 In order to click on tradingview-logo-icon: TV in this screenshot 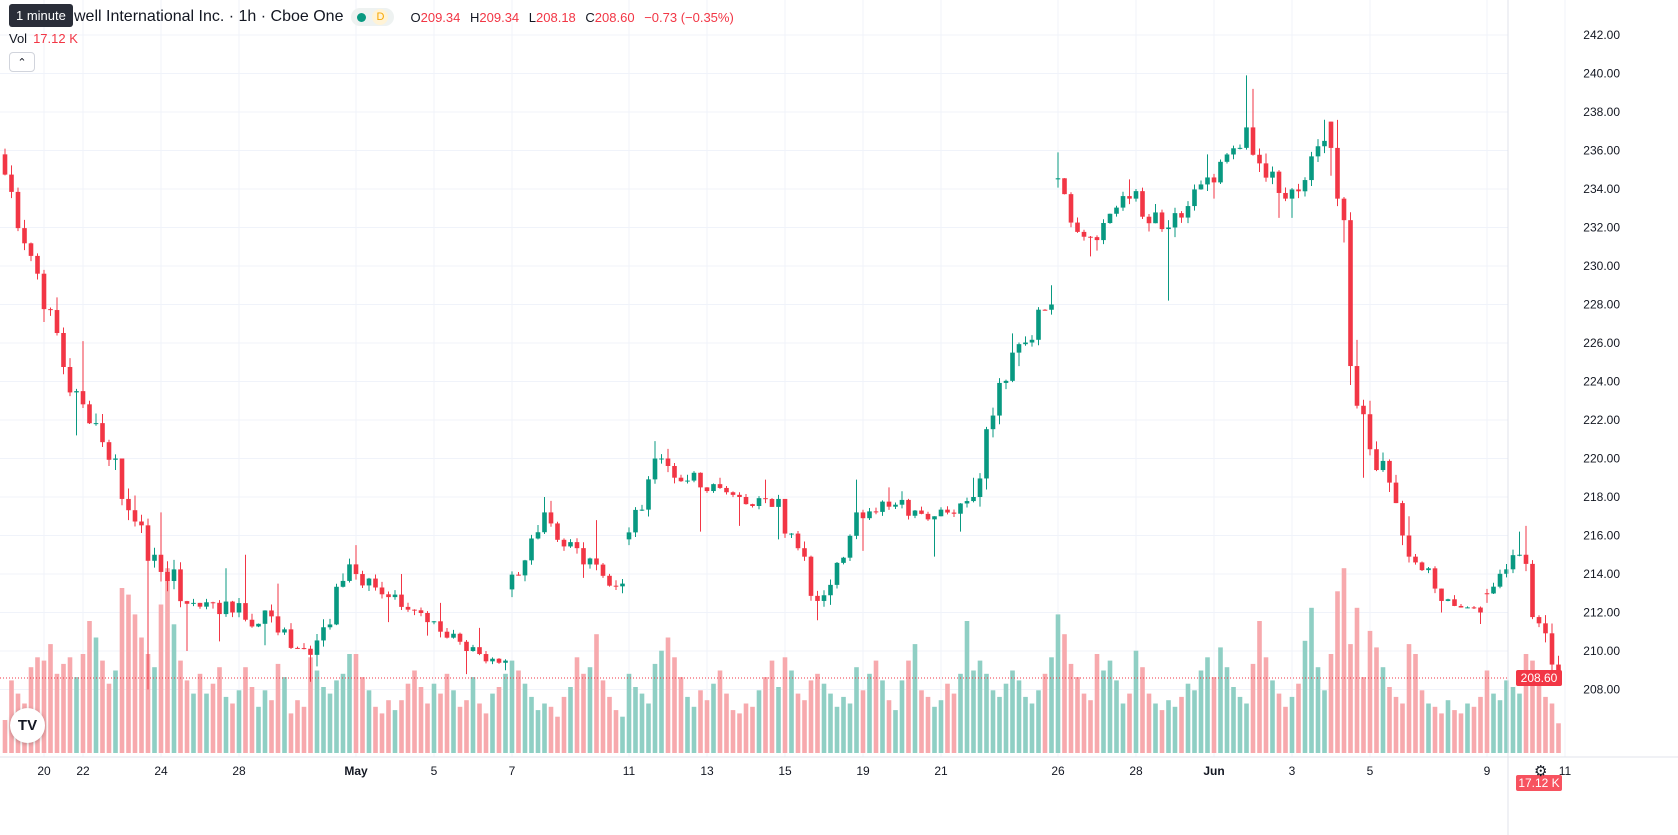, I will do `click(27, 725)`.